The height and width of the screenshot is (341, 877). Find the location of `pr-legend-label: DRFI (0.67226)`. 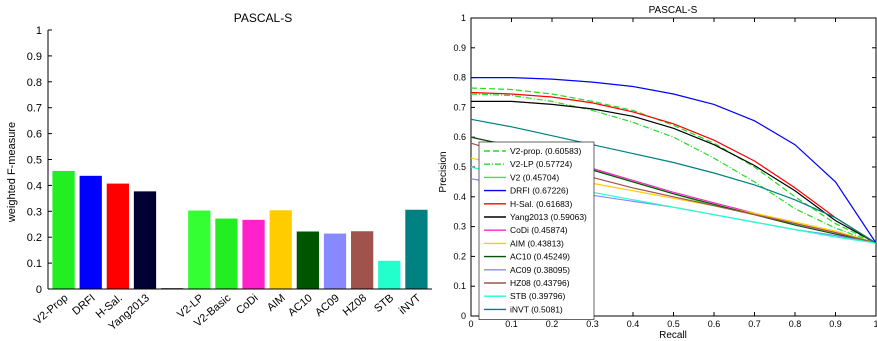

pr-legend-label: DRFI (0.67226) is located at coordinates (539, 191).